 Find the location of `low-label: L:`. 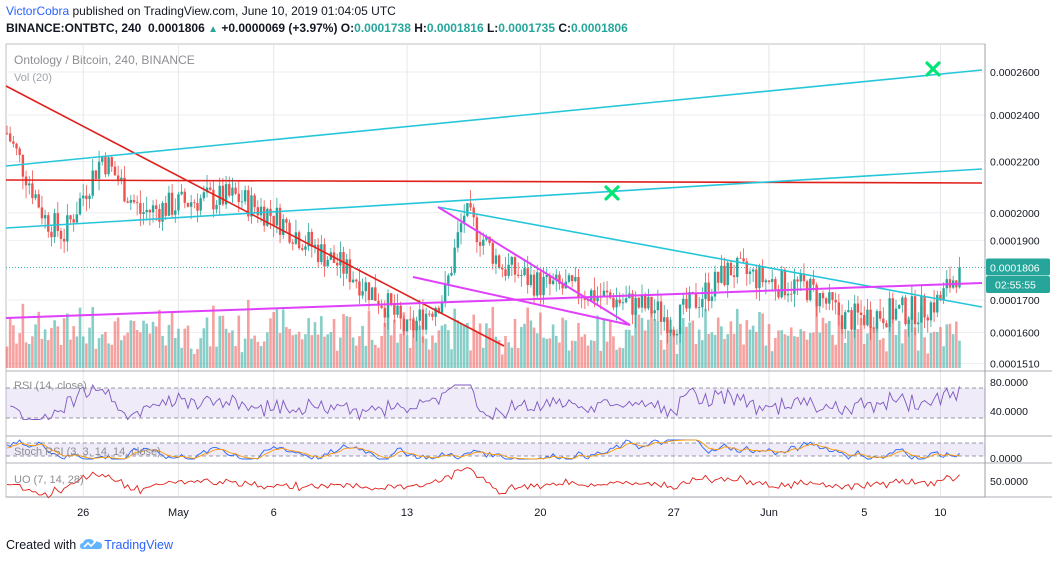

low-label: L: is located at coordinates (492, 28).